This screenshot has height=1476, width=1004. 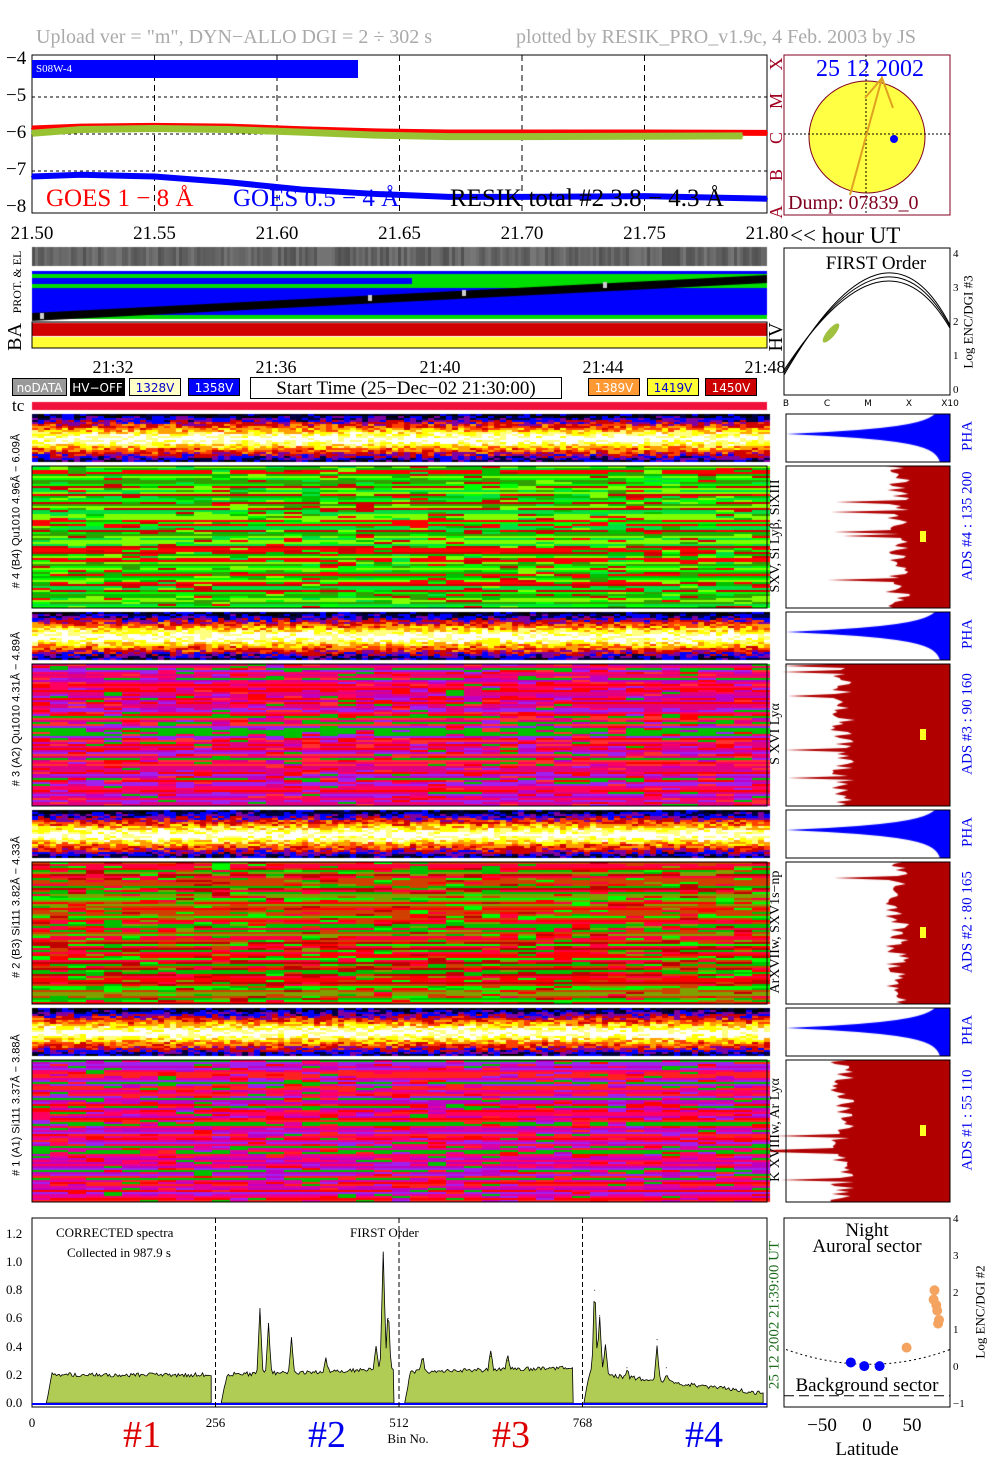 What do you see at coordinates (967, 724) in the screenshot?
I see `ads-label: ADS #3 : 90 160` at bounding box center [967, 724].